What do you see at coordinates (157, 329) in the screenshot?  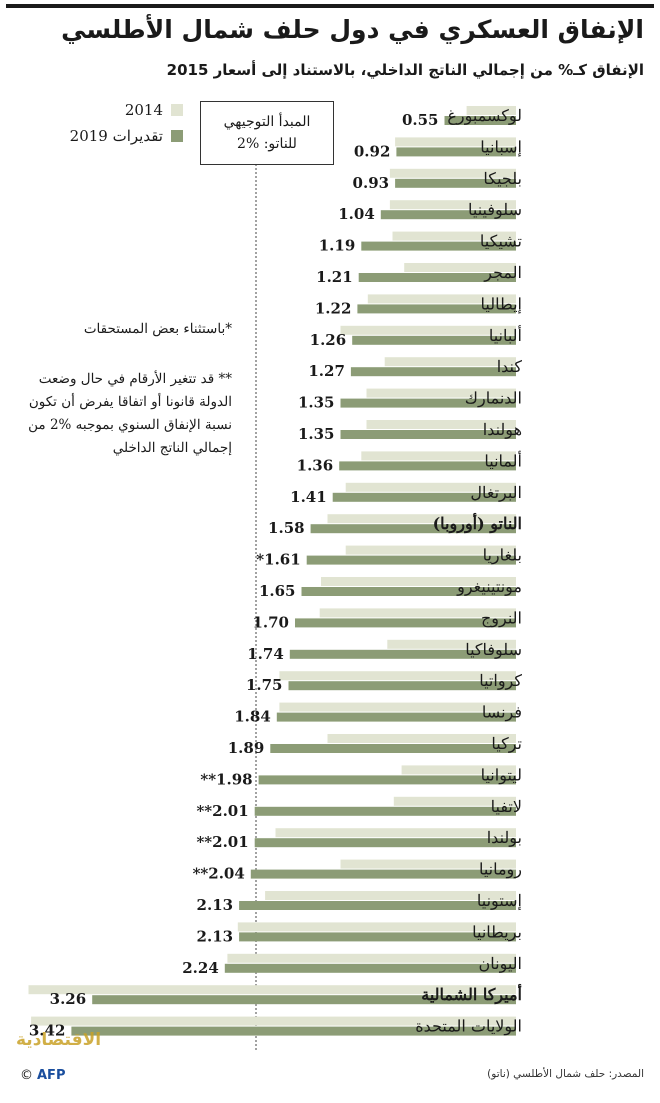 I see `footnote-single-asterisk: *باستثناء بعض المستحقات` at bounding box center [157, 329].